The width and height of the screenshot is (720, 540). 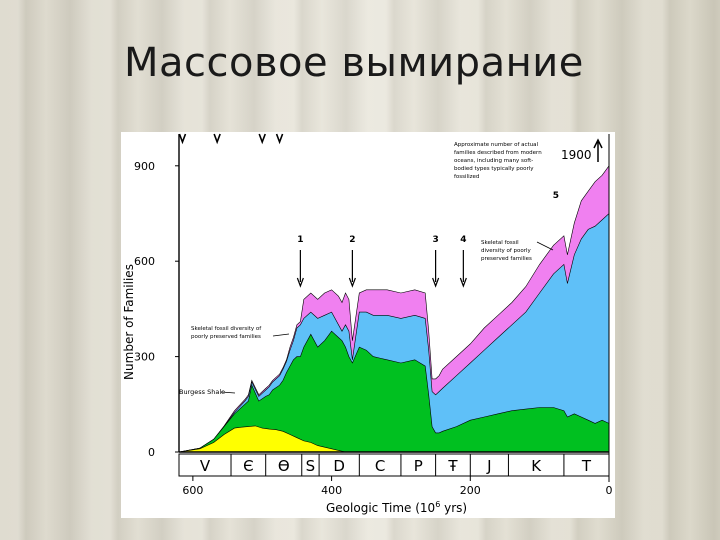 What do you see at coordinates (493, 161) in the screenshot?
I see `top-note-3: oceans, including many soft-` at bounding box center [493, 161].